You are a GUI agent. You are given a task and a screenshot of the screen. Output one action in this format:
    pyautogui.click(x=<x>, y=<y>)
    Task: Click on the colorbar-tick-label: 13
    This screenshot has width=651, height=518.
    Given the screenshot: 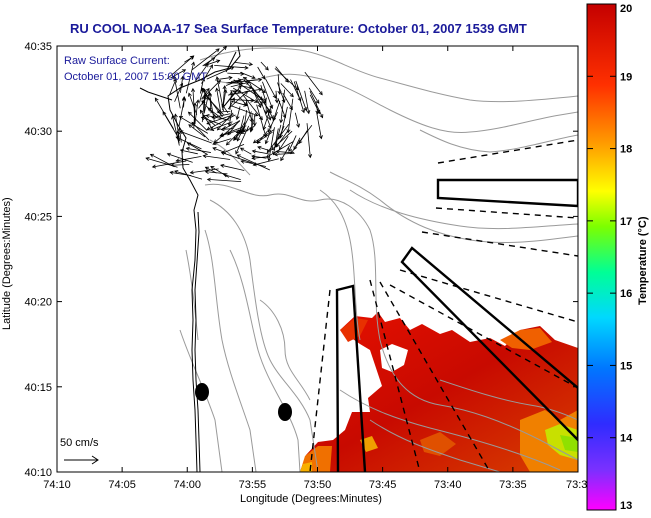 What is the action you would take?
    pyautogui.click(x=626, y=506)
    